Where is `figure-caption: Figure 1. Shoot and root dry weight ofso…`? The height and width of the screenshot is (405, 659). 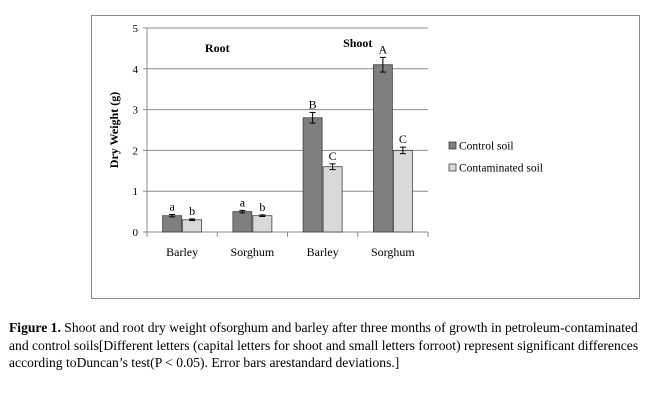 figure-caption: Figure 1. Shoot and root dry weight ofso… is located at coordinates (331, 345).